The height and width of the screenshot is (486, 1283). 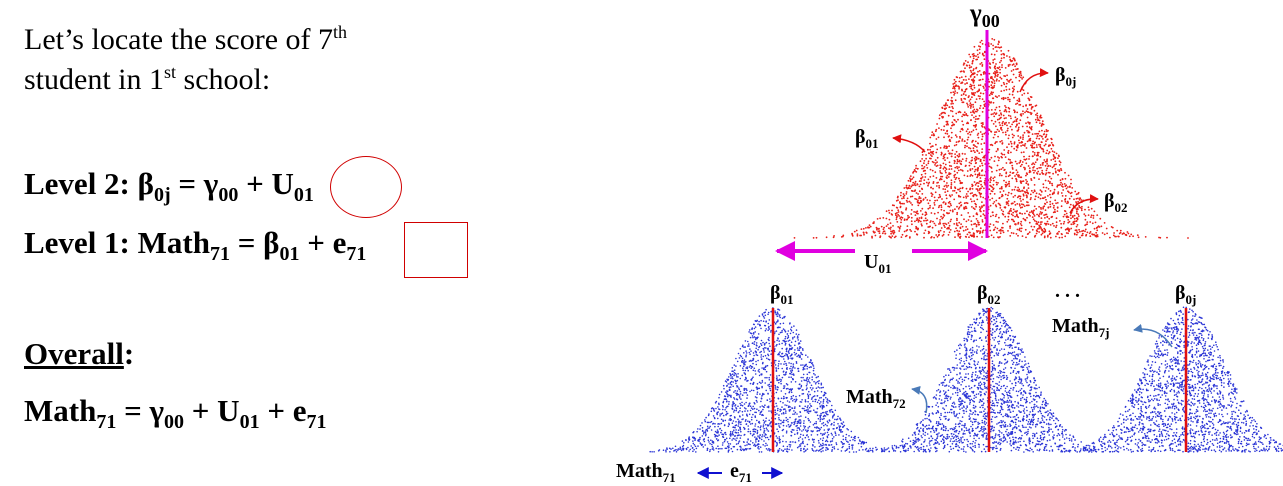 I want to click on u01-label-base: U, so click(x=871, y=262).